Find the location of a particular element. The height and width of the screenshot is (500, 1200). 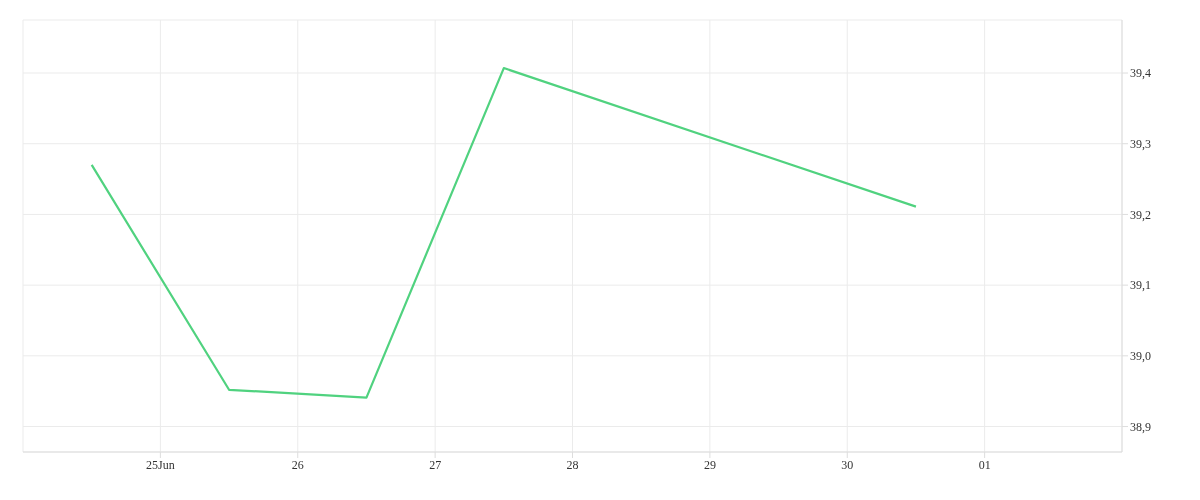

x-tick-label: 30 is located at coordinates (847, 464).